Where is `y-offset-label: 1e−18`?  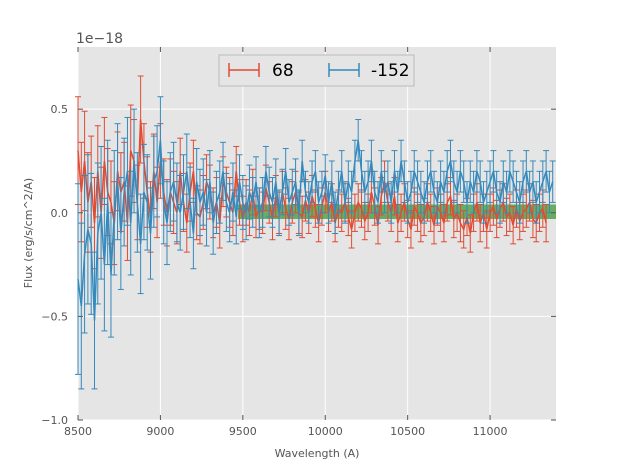 y-offset-label: 1e−18 is located at coordinates (99, 39).